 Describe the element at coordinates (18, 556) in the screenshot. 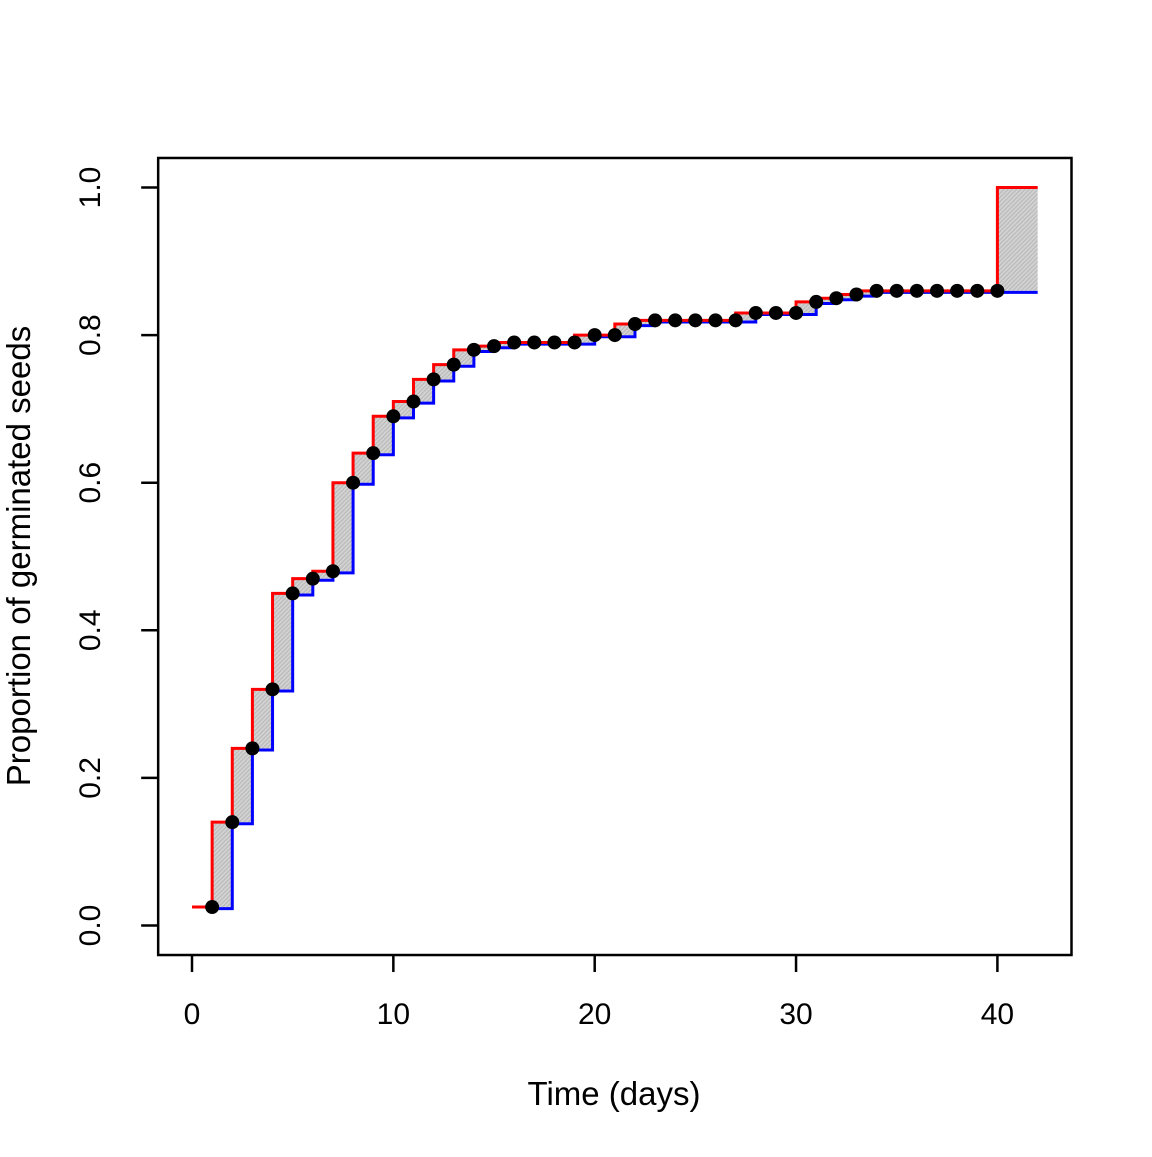

I see `y-axis-title: Proportion of germinated seeds` at that location.